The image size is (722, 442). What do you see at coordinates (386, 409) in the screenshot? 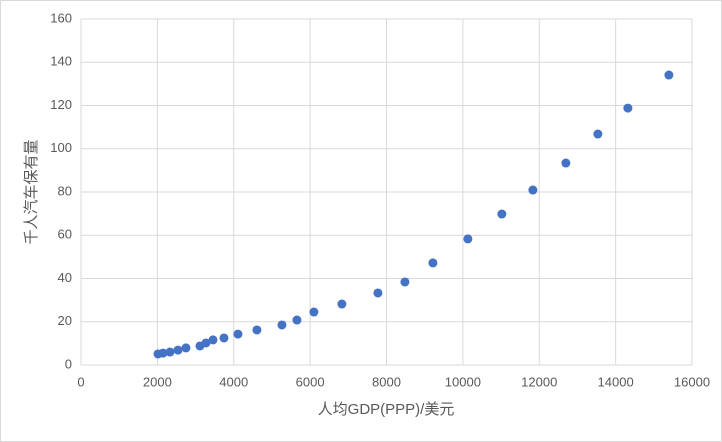
I see `x-axis-title: 人均GDP(PPP)/美元` at bounding box center [386, 409].